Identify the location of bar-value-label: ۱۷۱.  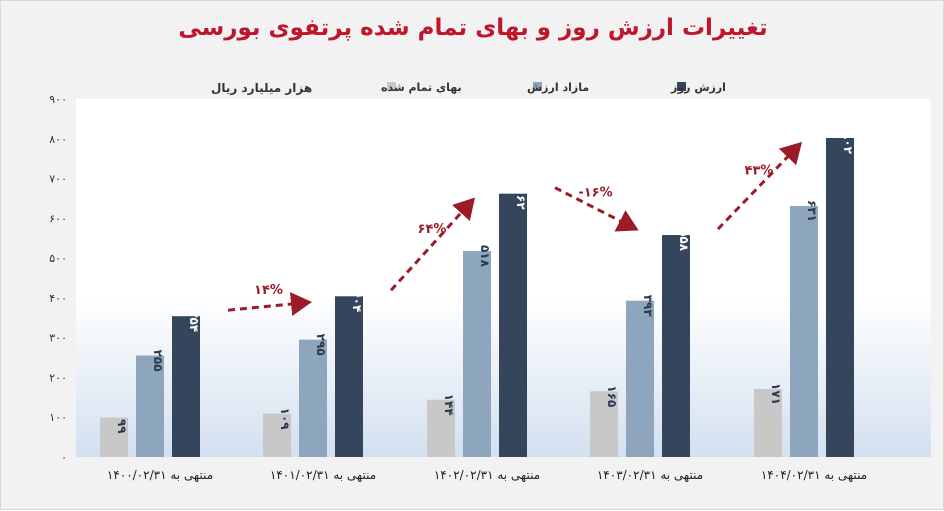
(776, 394).